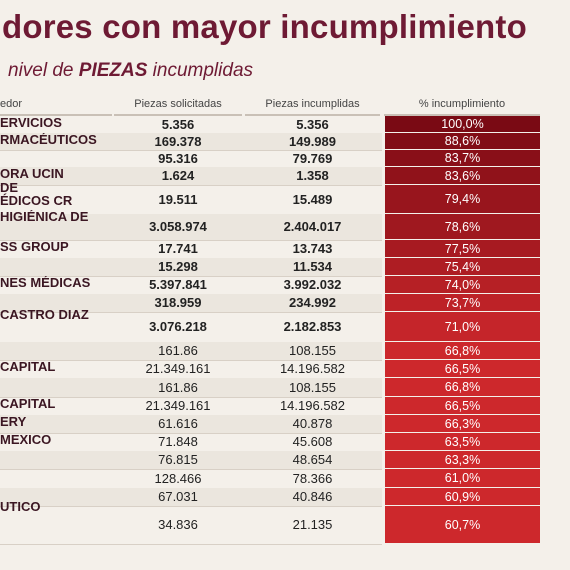 The width and height of the screenshot is (570, 570). Describe the element at coordinates (312, 226) in the screenshot. I see `piezas-incumplidas-cell: 2.404.017` at that location.